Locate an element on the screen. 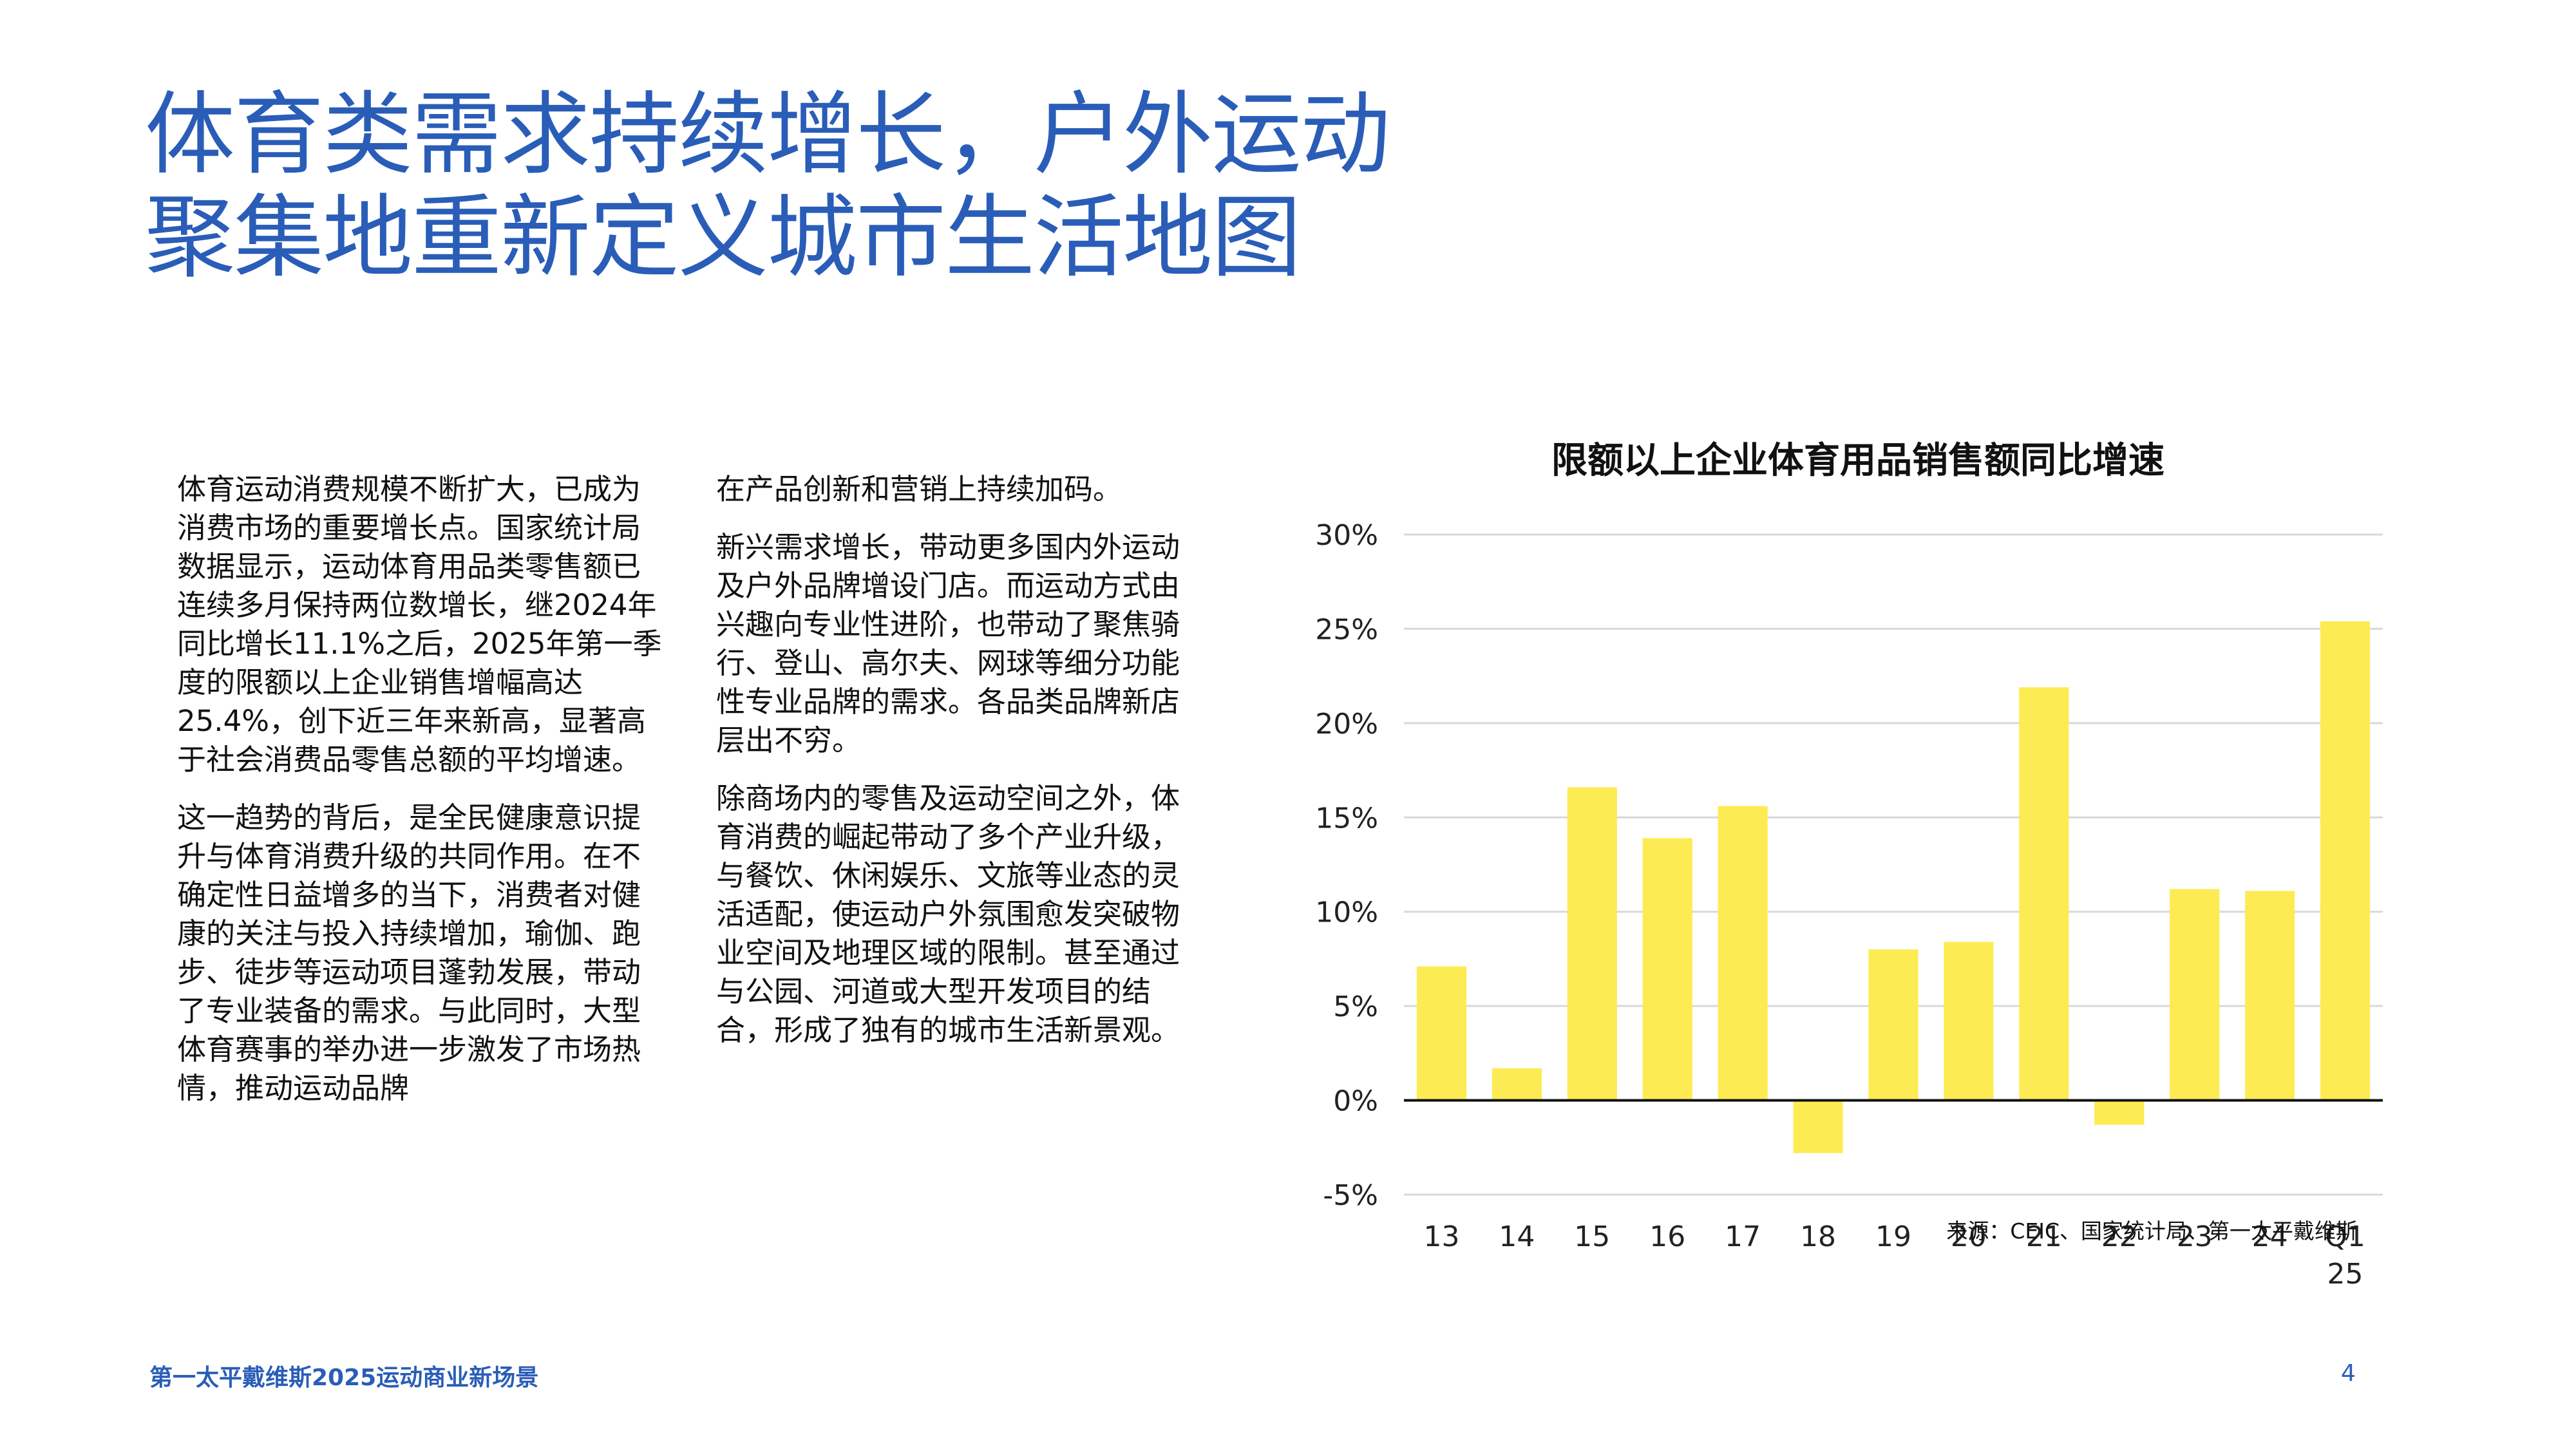  x-tick-label: 20 is located at coordinates (1969, 1236).